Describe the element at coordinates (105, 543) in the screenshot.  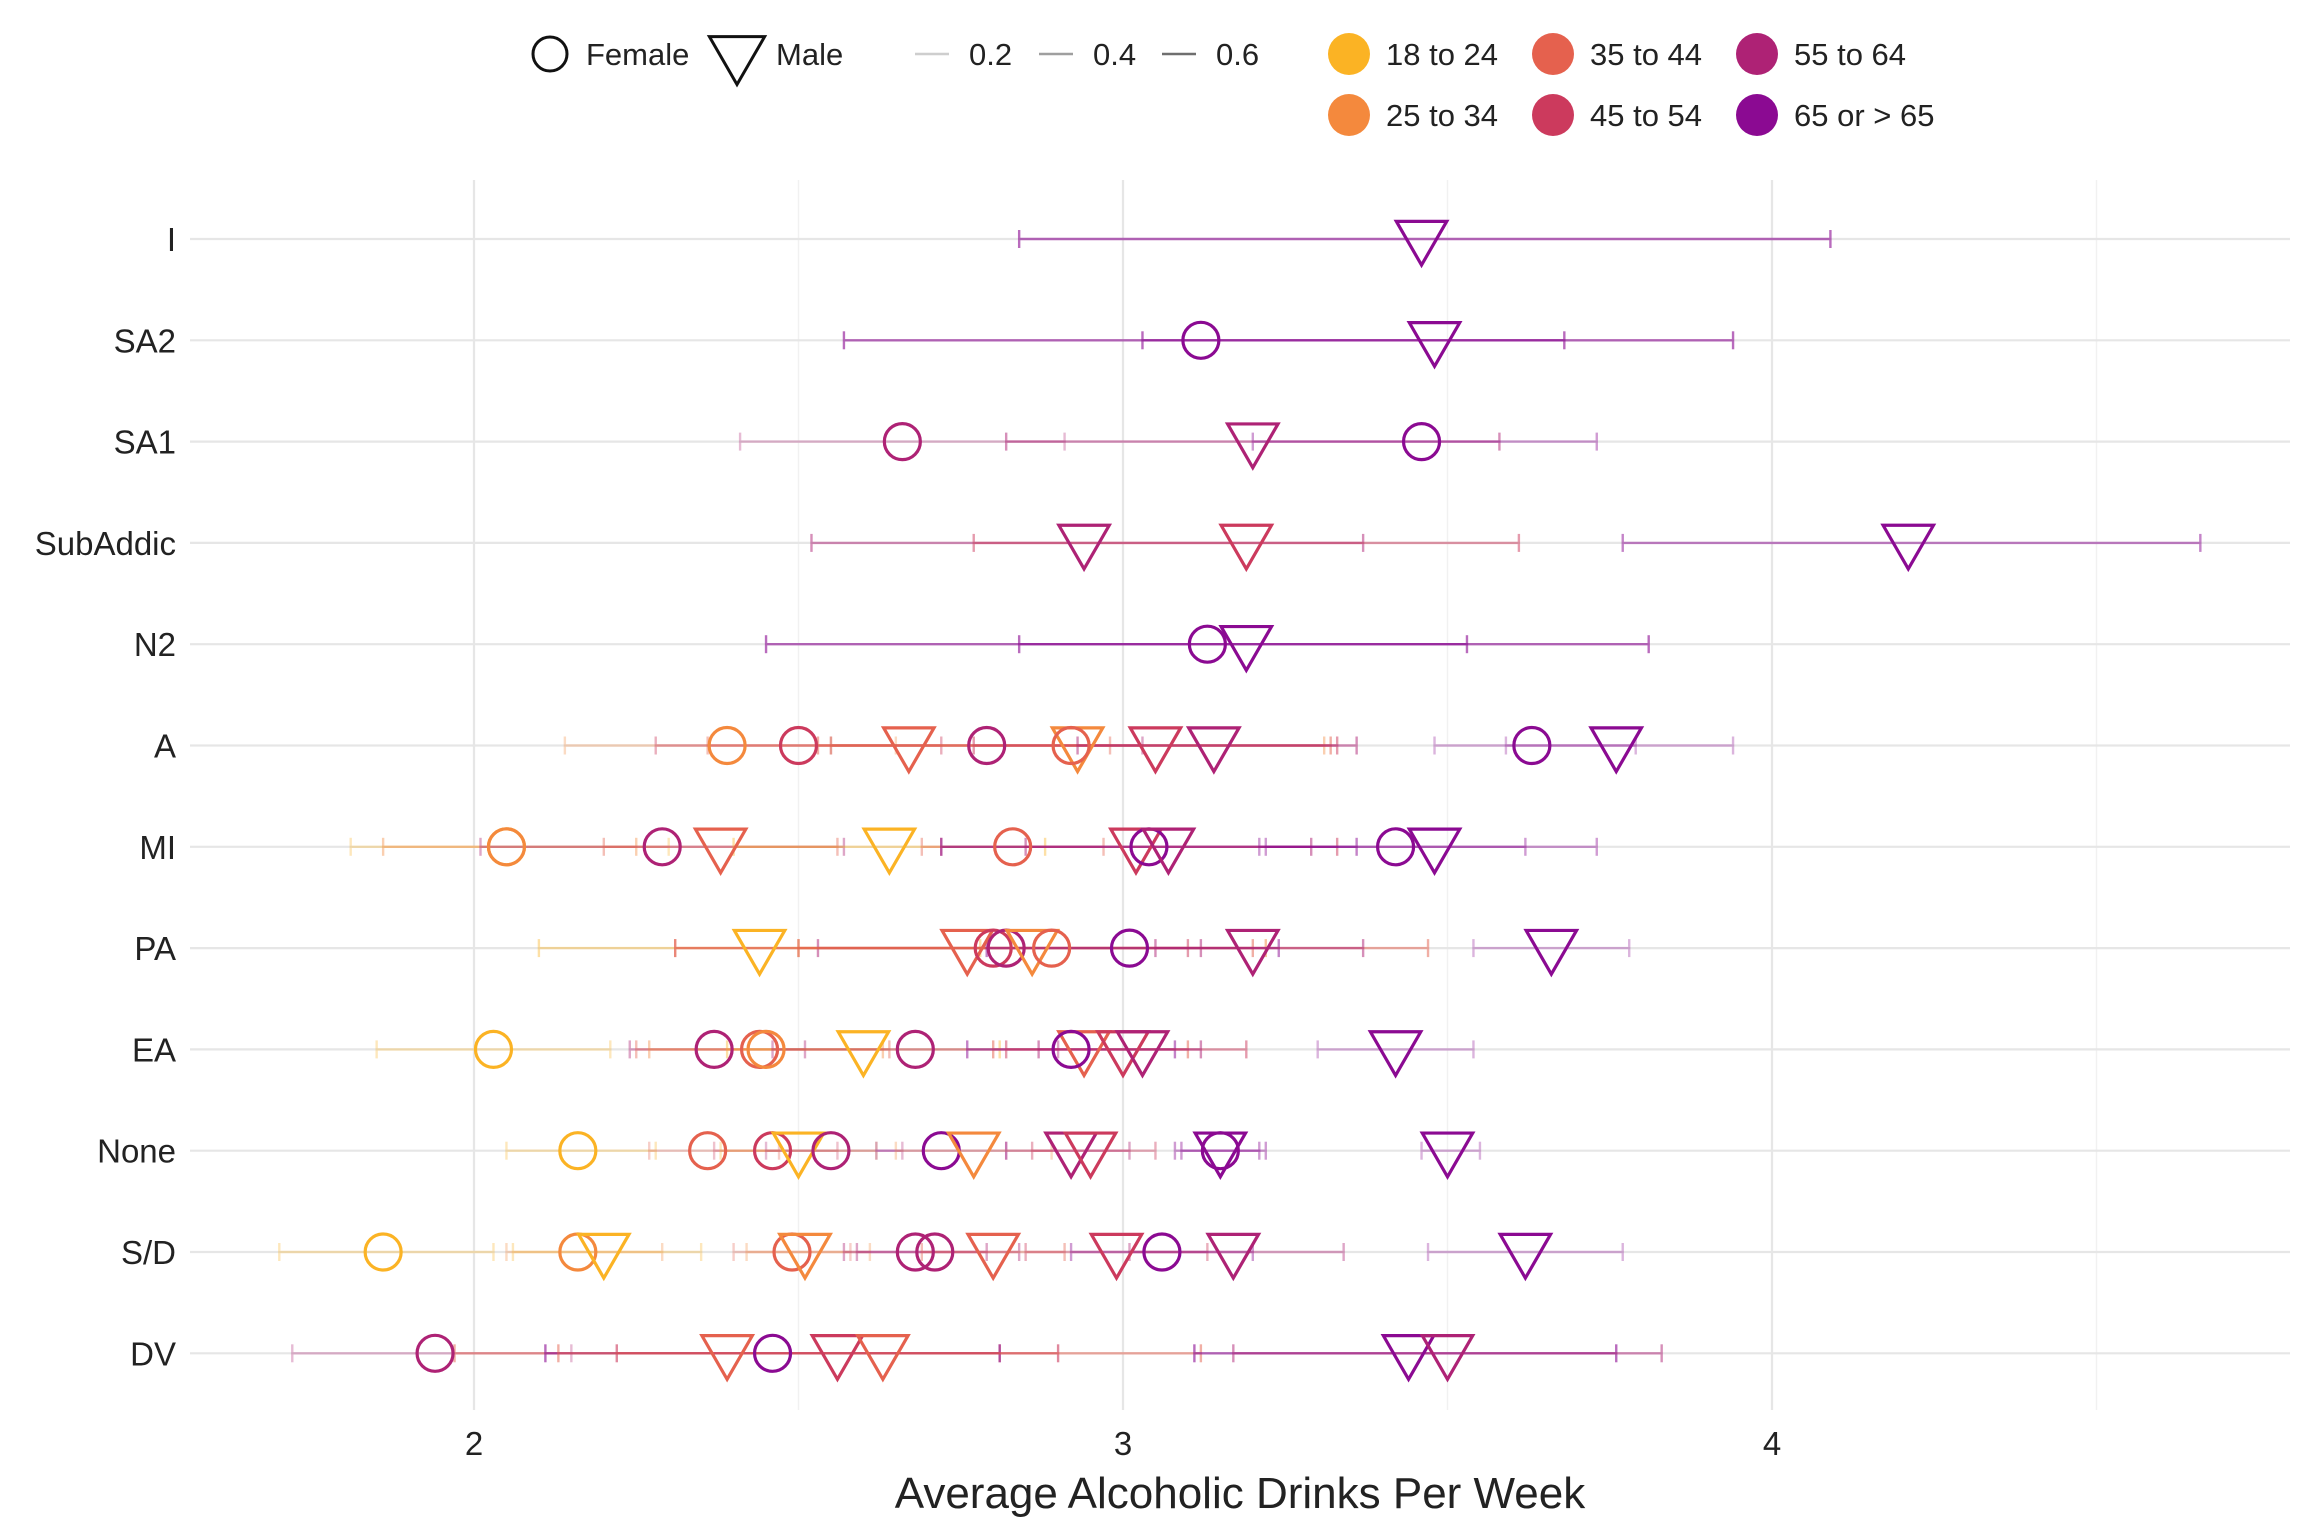
I see `y-tick-label: SubAddic` at that location.